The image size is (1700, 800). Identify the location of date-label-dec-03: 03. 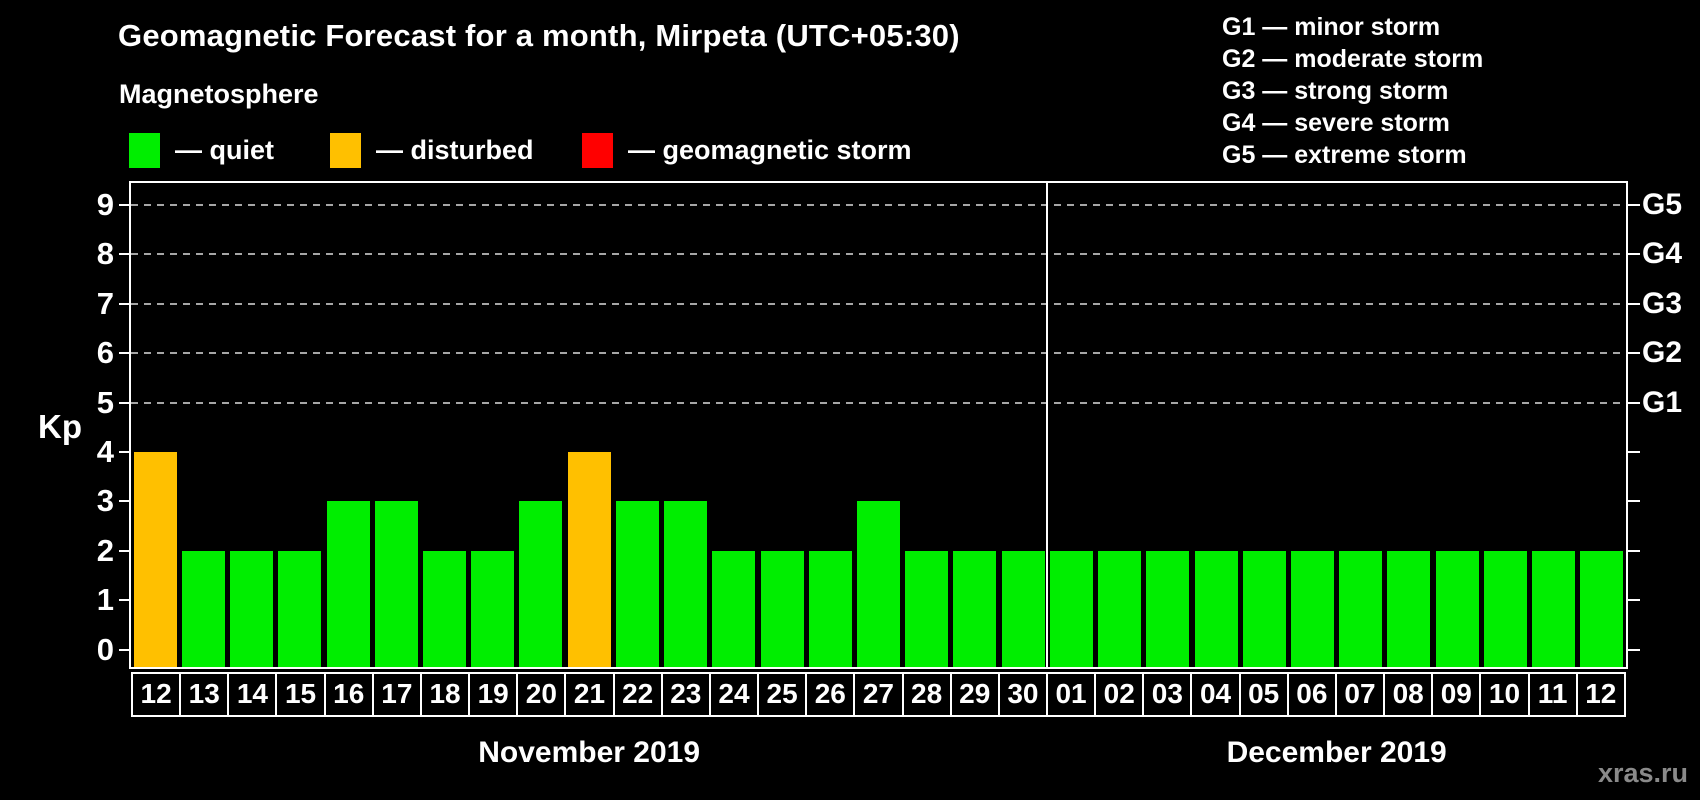
(1167, 694).